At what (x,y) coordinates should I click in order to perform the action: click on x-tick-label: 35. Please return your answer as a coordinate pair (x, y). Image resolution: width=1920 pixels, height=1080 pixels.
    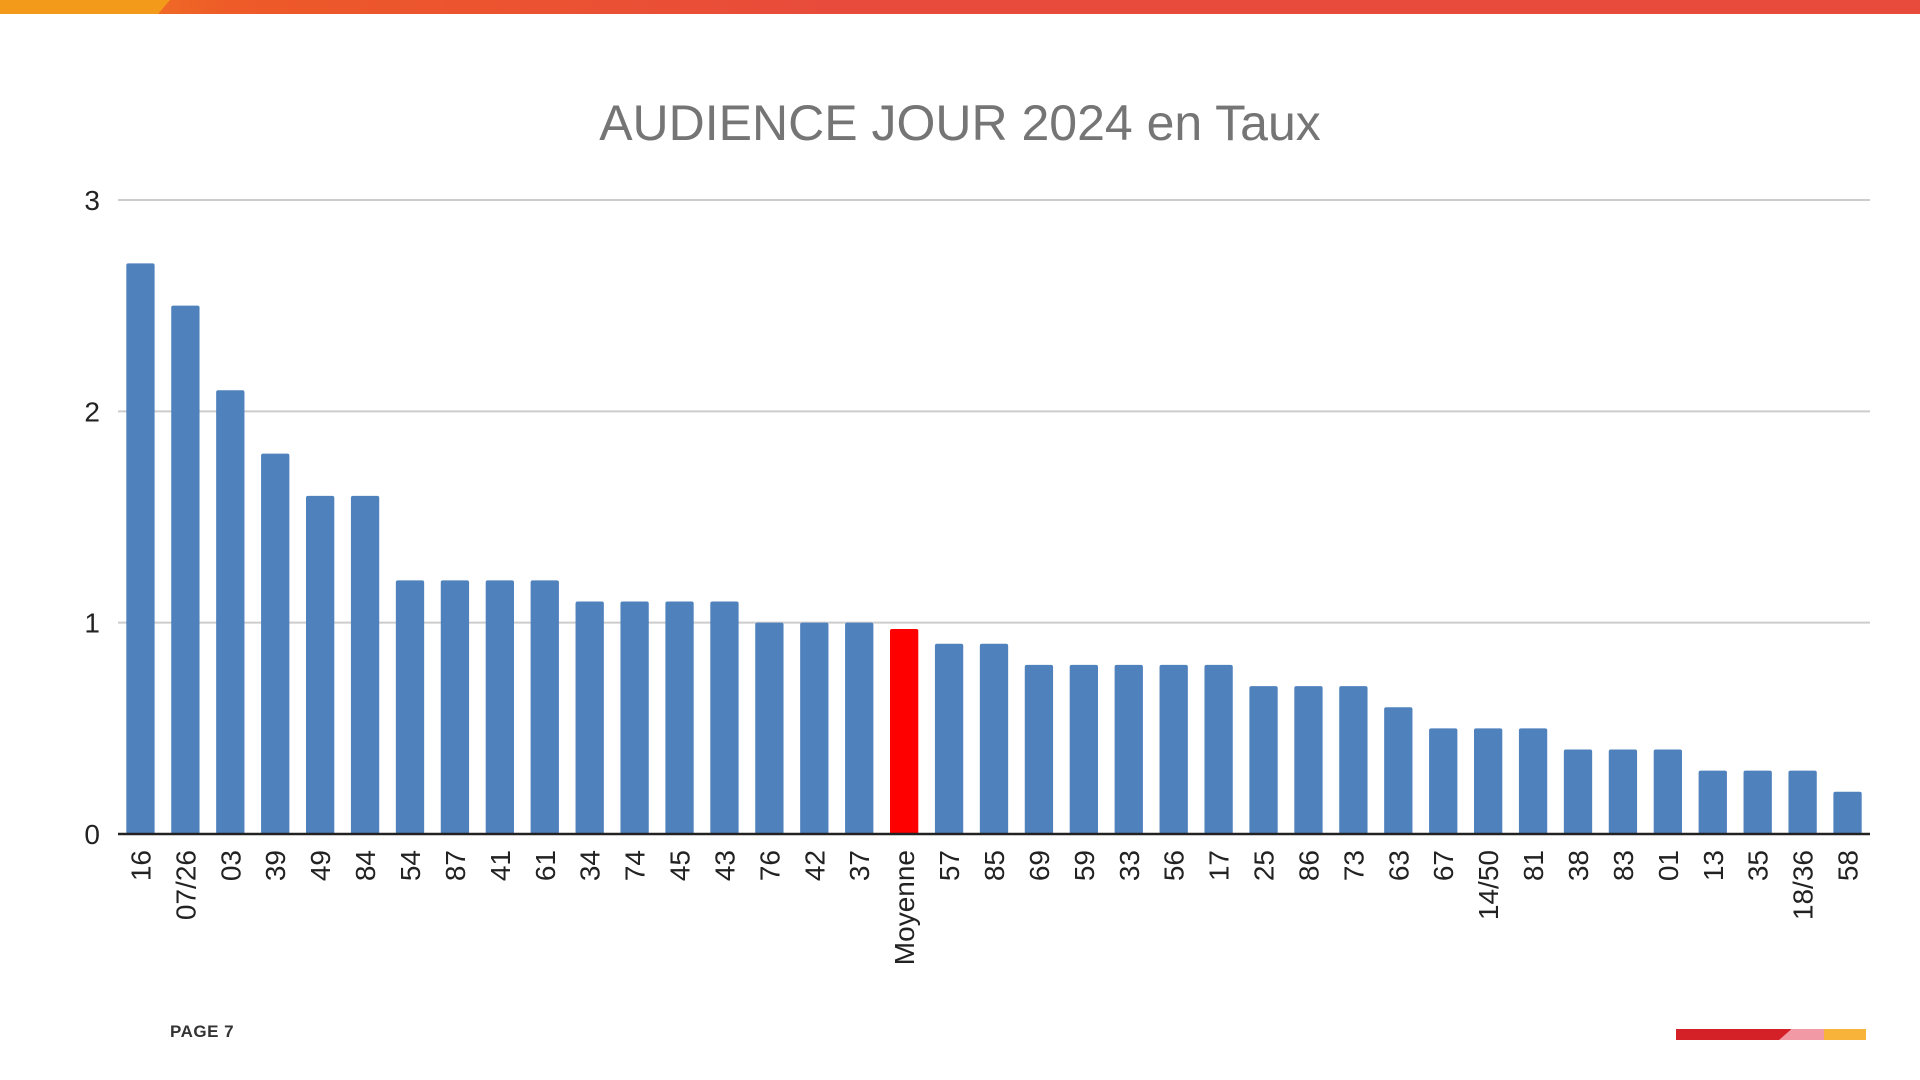
    Looking at the image, I should click on (1758, 865).